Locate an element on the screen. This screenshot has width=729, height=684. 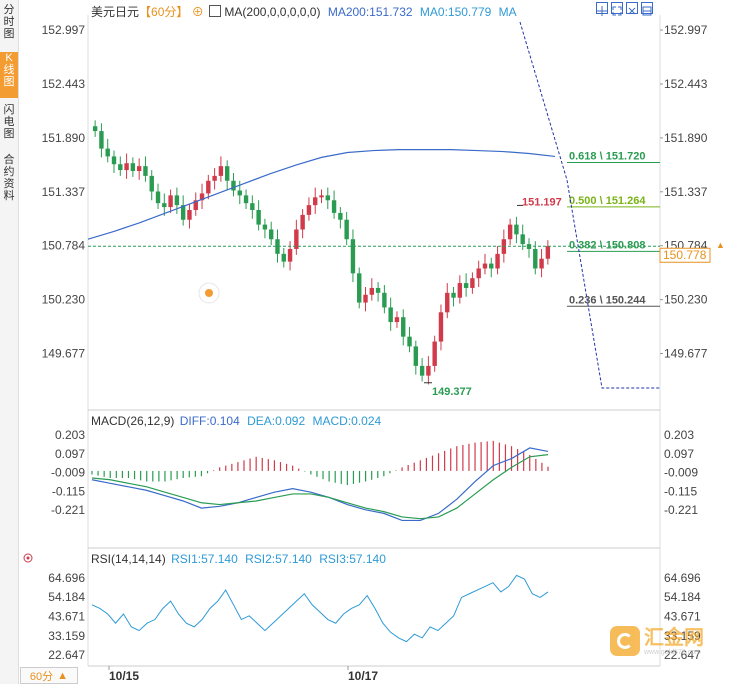
crosshair-icon is located at coordinates (602, 9).